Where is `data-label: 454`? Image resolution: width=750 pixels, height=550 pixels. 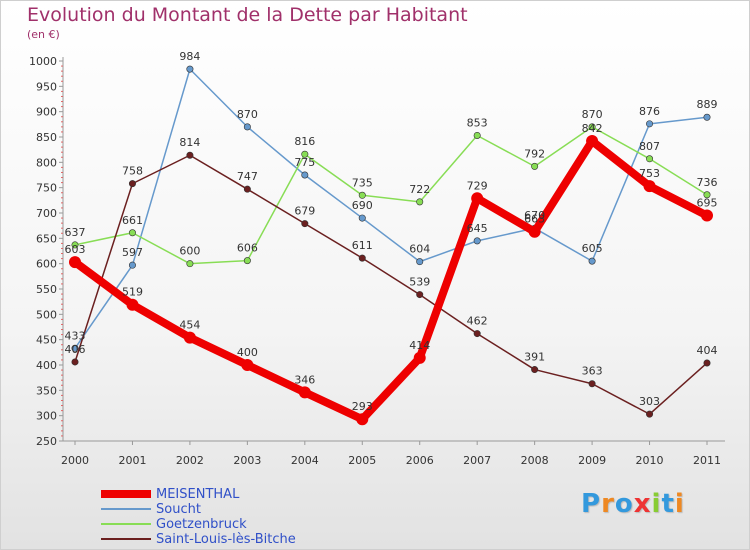
data-label: 454 is located at coordinates (189, 325).